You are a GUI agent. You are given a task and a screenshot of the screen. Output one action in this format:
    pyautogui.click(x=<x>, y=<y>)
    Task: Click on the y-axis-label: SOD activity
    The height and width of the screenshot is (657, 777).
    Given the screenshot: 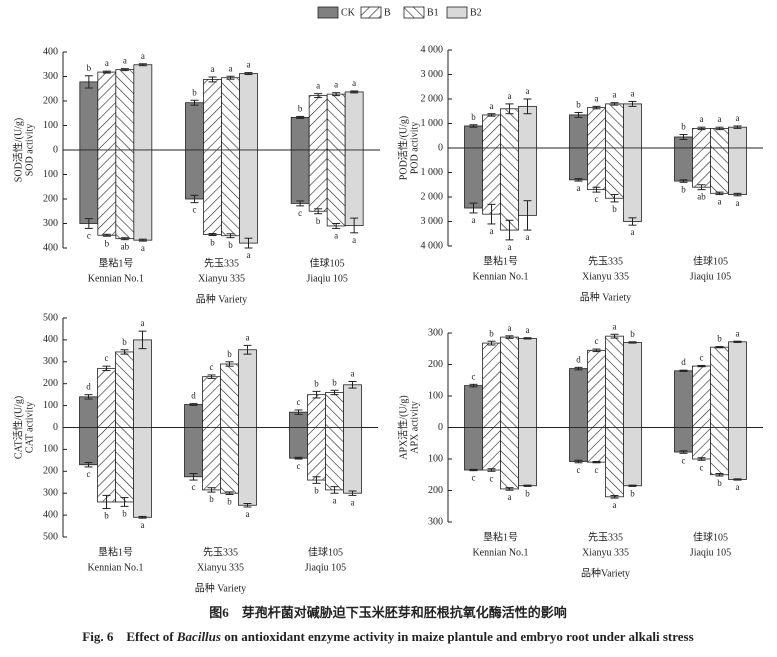 What is the action you would take?
    pyautogui.click(x=29, y=150)
    